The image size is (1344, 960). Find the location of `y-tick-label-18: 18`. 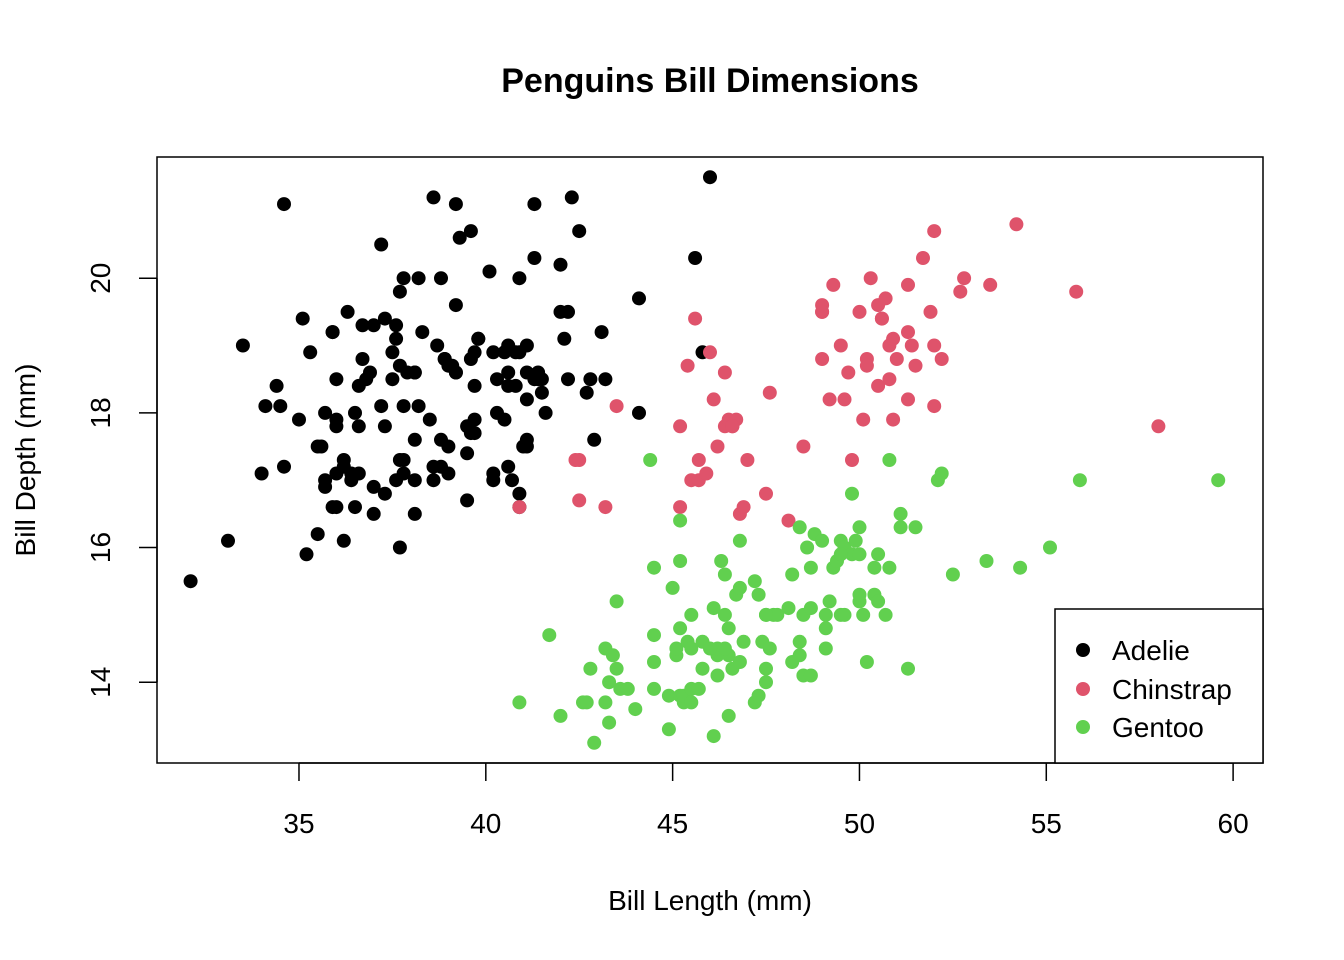

y-tick-label-18: 18 is located at coordinates (100, 412).